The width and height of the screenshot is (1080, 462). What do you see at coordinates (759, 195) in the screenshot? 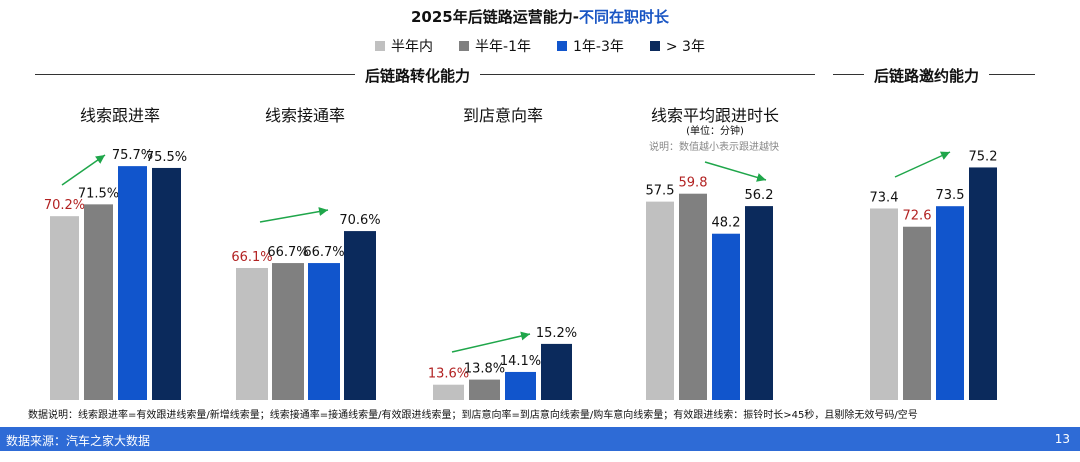
I see `data-label: 56.2` at bounding box center [759, 195].